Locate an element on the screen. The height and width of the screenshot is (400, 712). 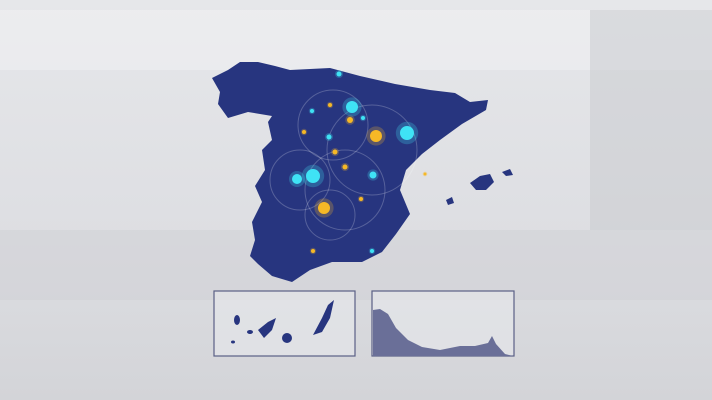
background-panel is located at coordinates (651, 120).